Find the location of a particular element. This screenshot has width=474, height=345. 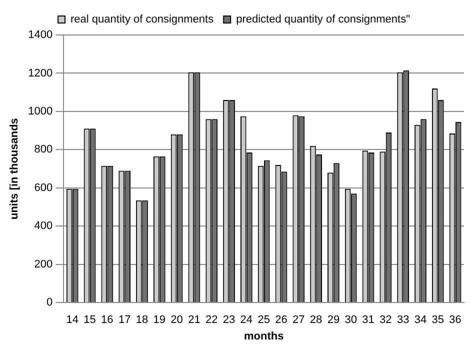

x-tick-label: 23 is located at coordinates (229, 320).